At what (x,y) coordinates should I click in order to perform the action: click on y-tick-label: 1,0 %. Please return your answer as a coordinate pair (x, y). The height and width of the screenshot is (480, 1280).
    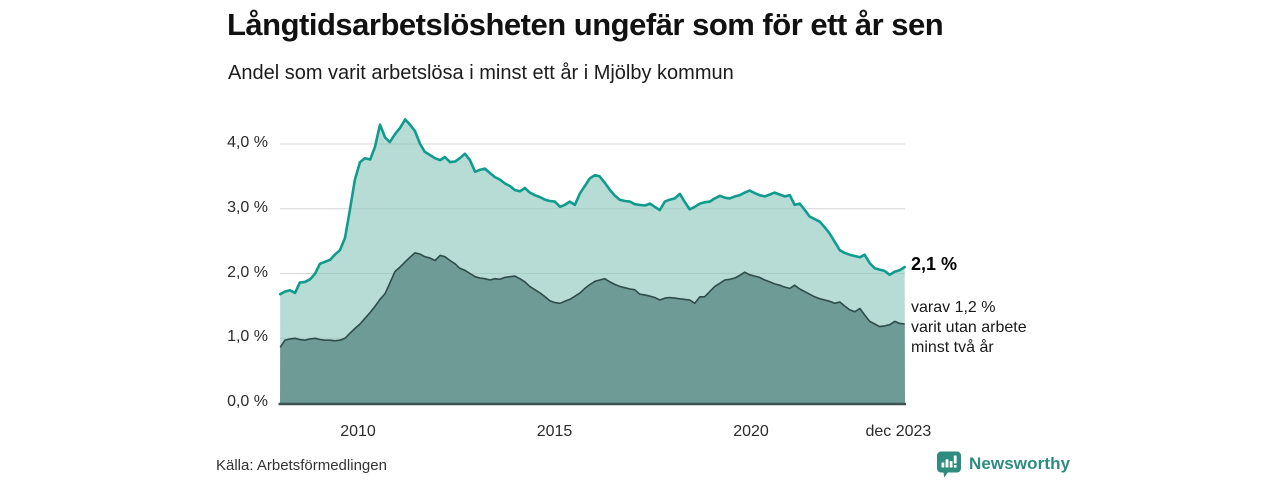
    Looking at the image, I should click on (247, 337).